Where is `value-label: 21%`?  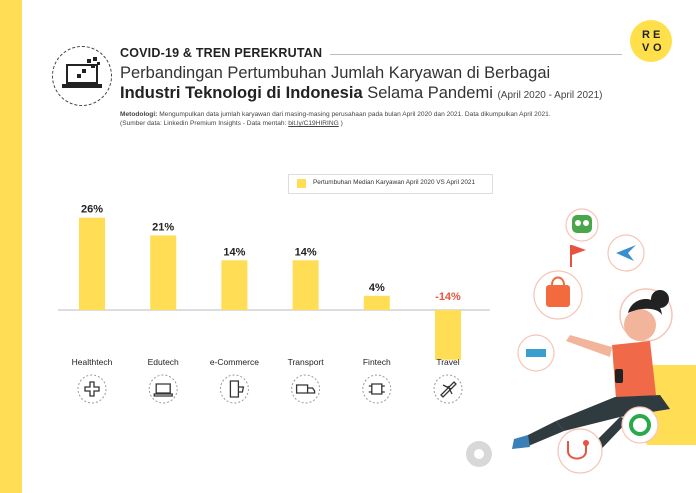
value-label: 21% is located at coordinates (163, 227).